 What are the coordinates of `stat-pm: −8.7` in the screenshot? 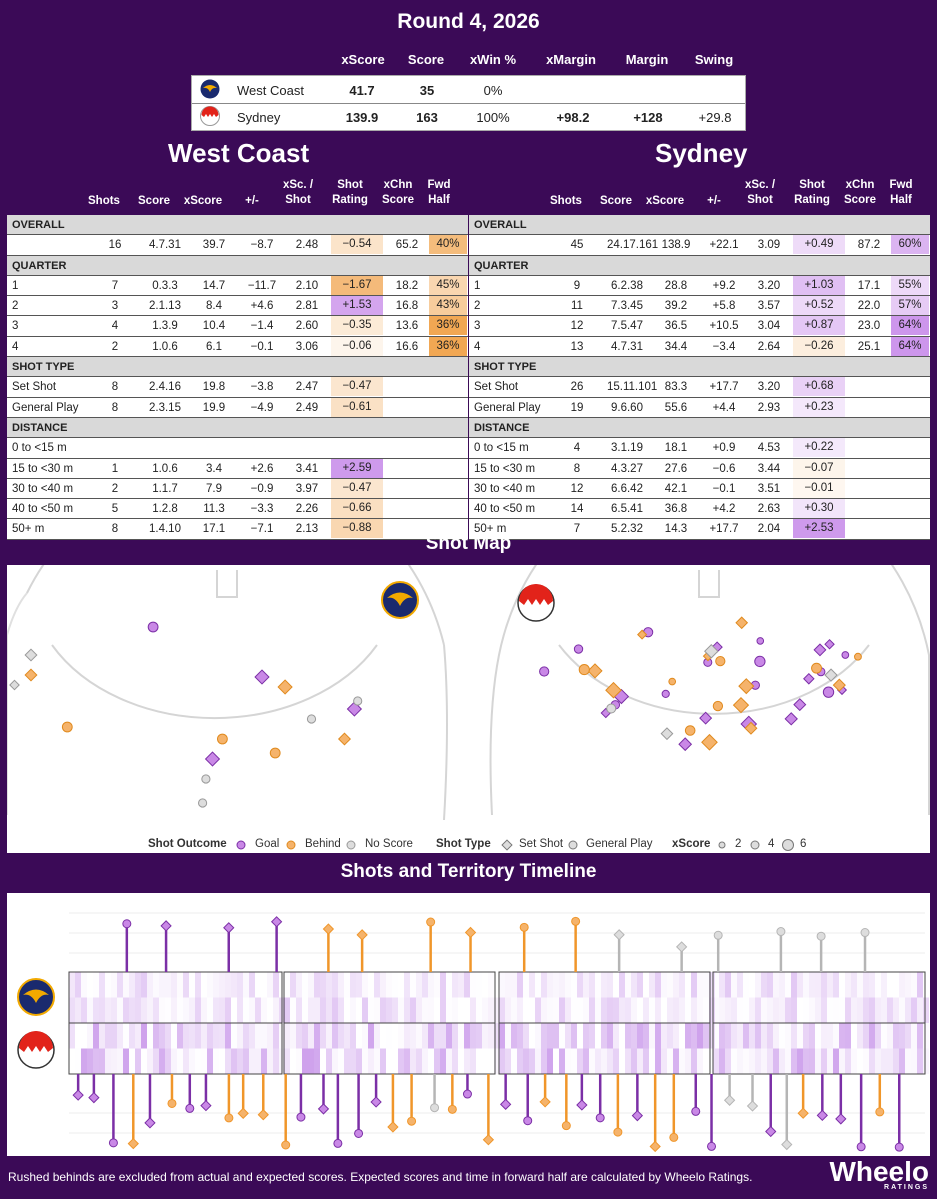 It's located at (262, 245).